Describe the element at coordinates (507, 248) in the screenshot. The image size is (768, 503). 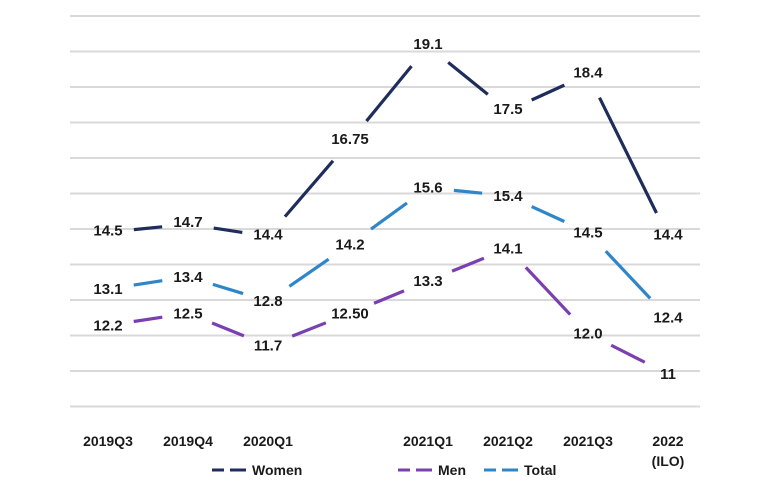
I see `men-data-label: 14.1` at that location.